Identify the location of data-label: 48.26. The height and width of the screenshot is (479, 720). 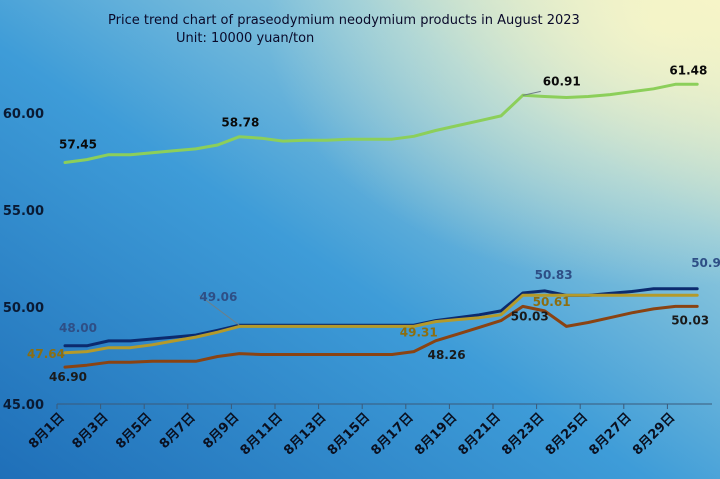
(447, 355).